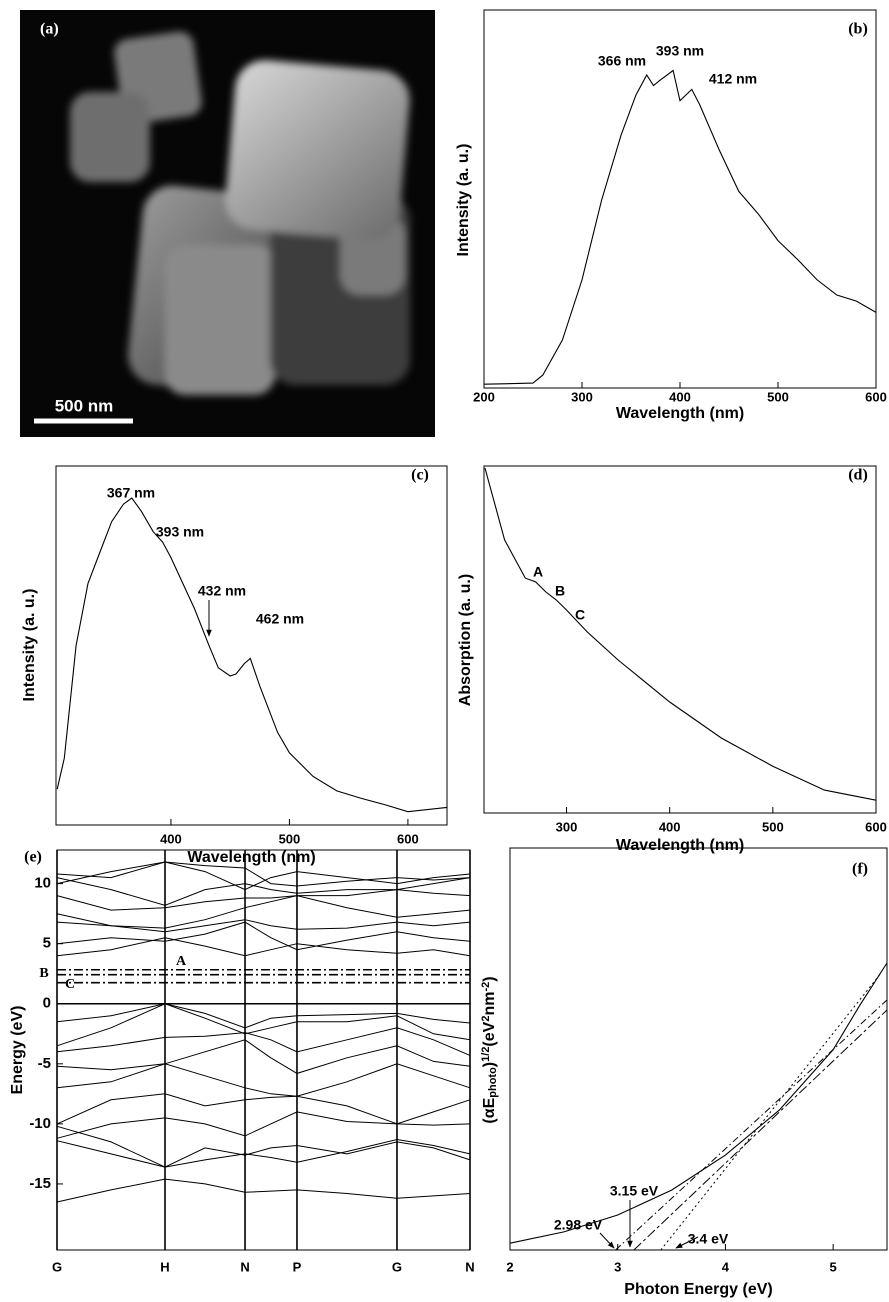 The image size is (889, 1302). I want to click on y-tick-label: -15, so click(40, 1183).